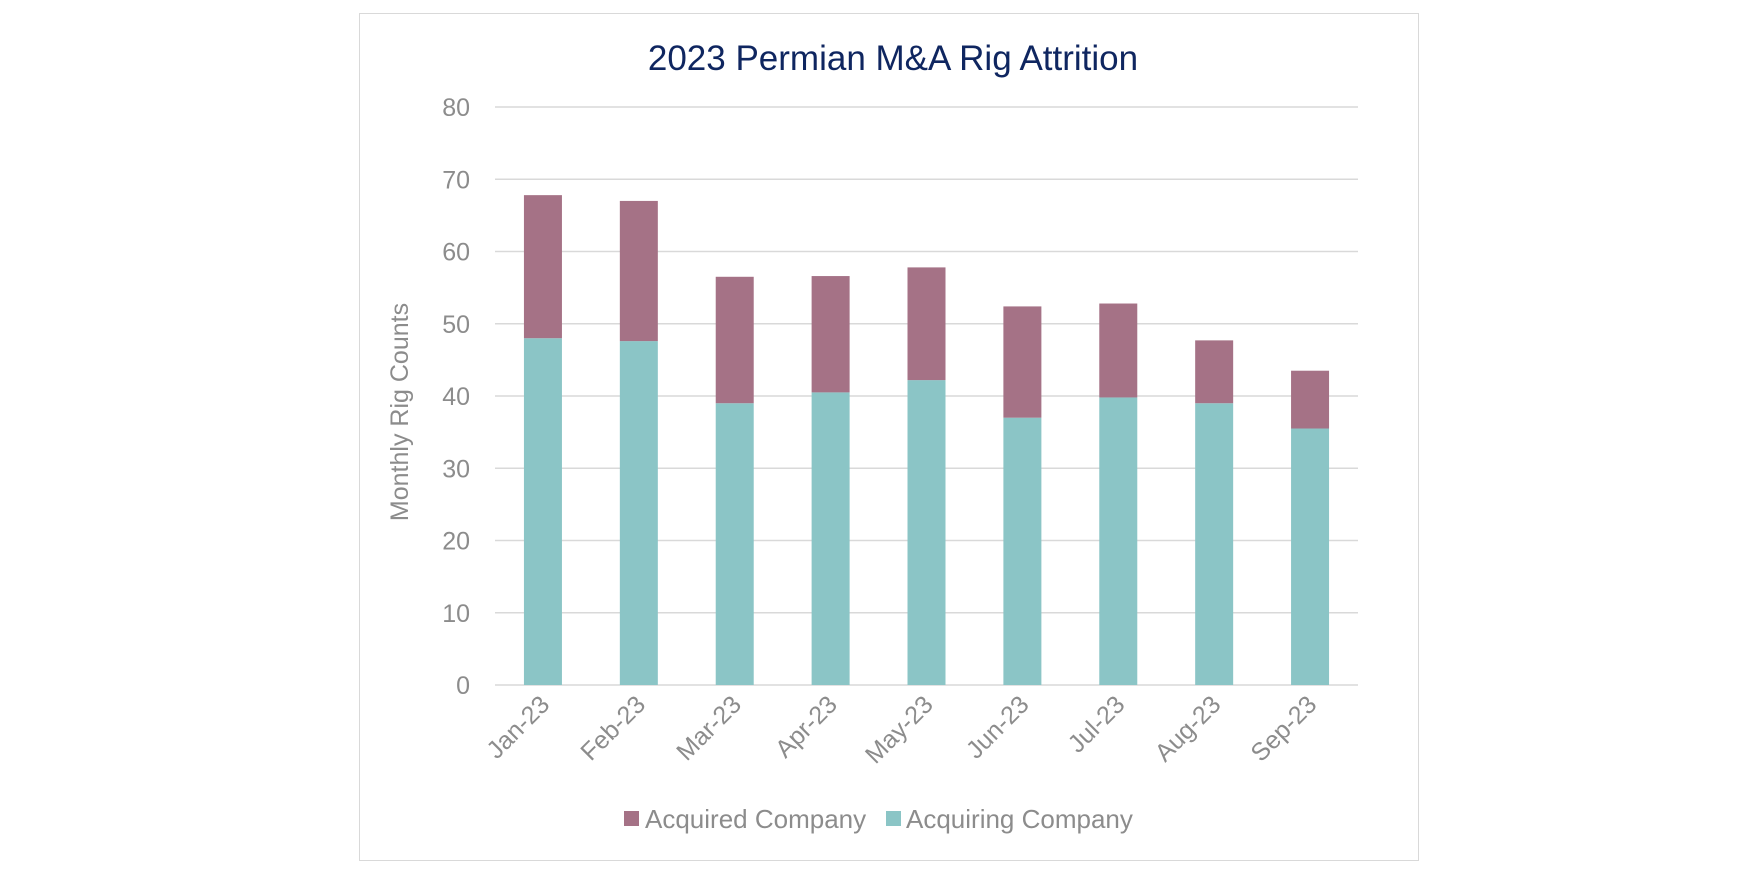  Describe the element at coordinates (456, 614) in the screenshot. I see `y-tick-label: 10` at that location.